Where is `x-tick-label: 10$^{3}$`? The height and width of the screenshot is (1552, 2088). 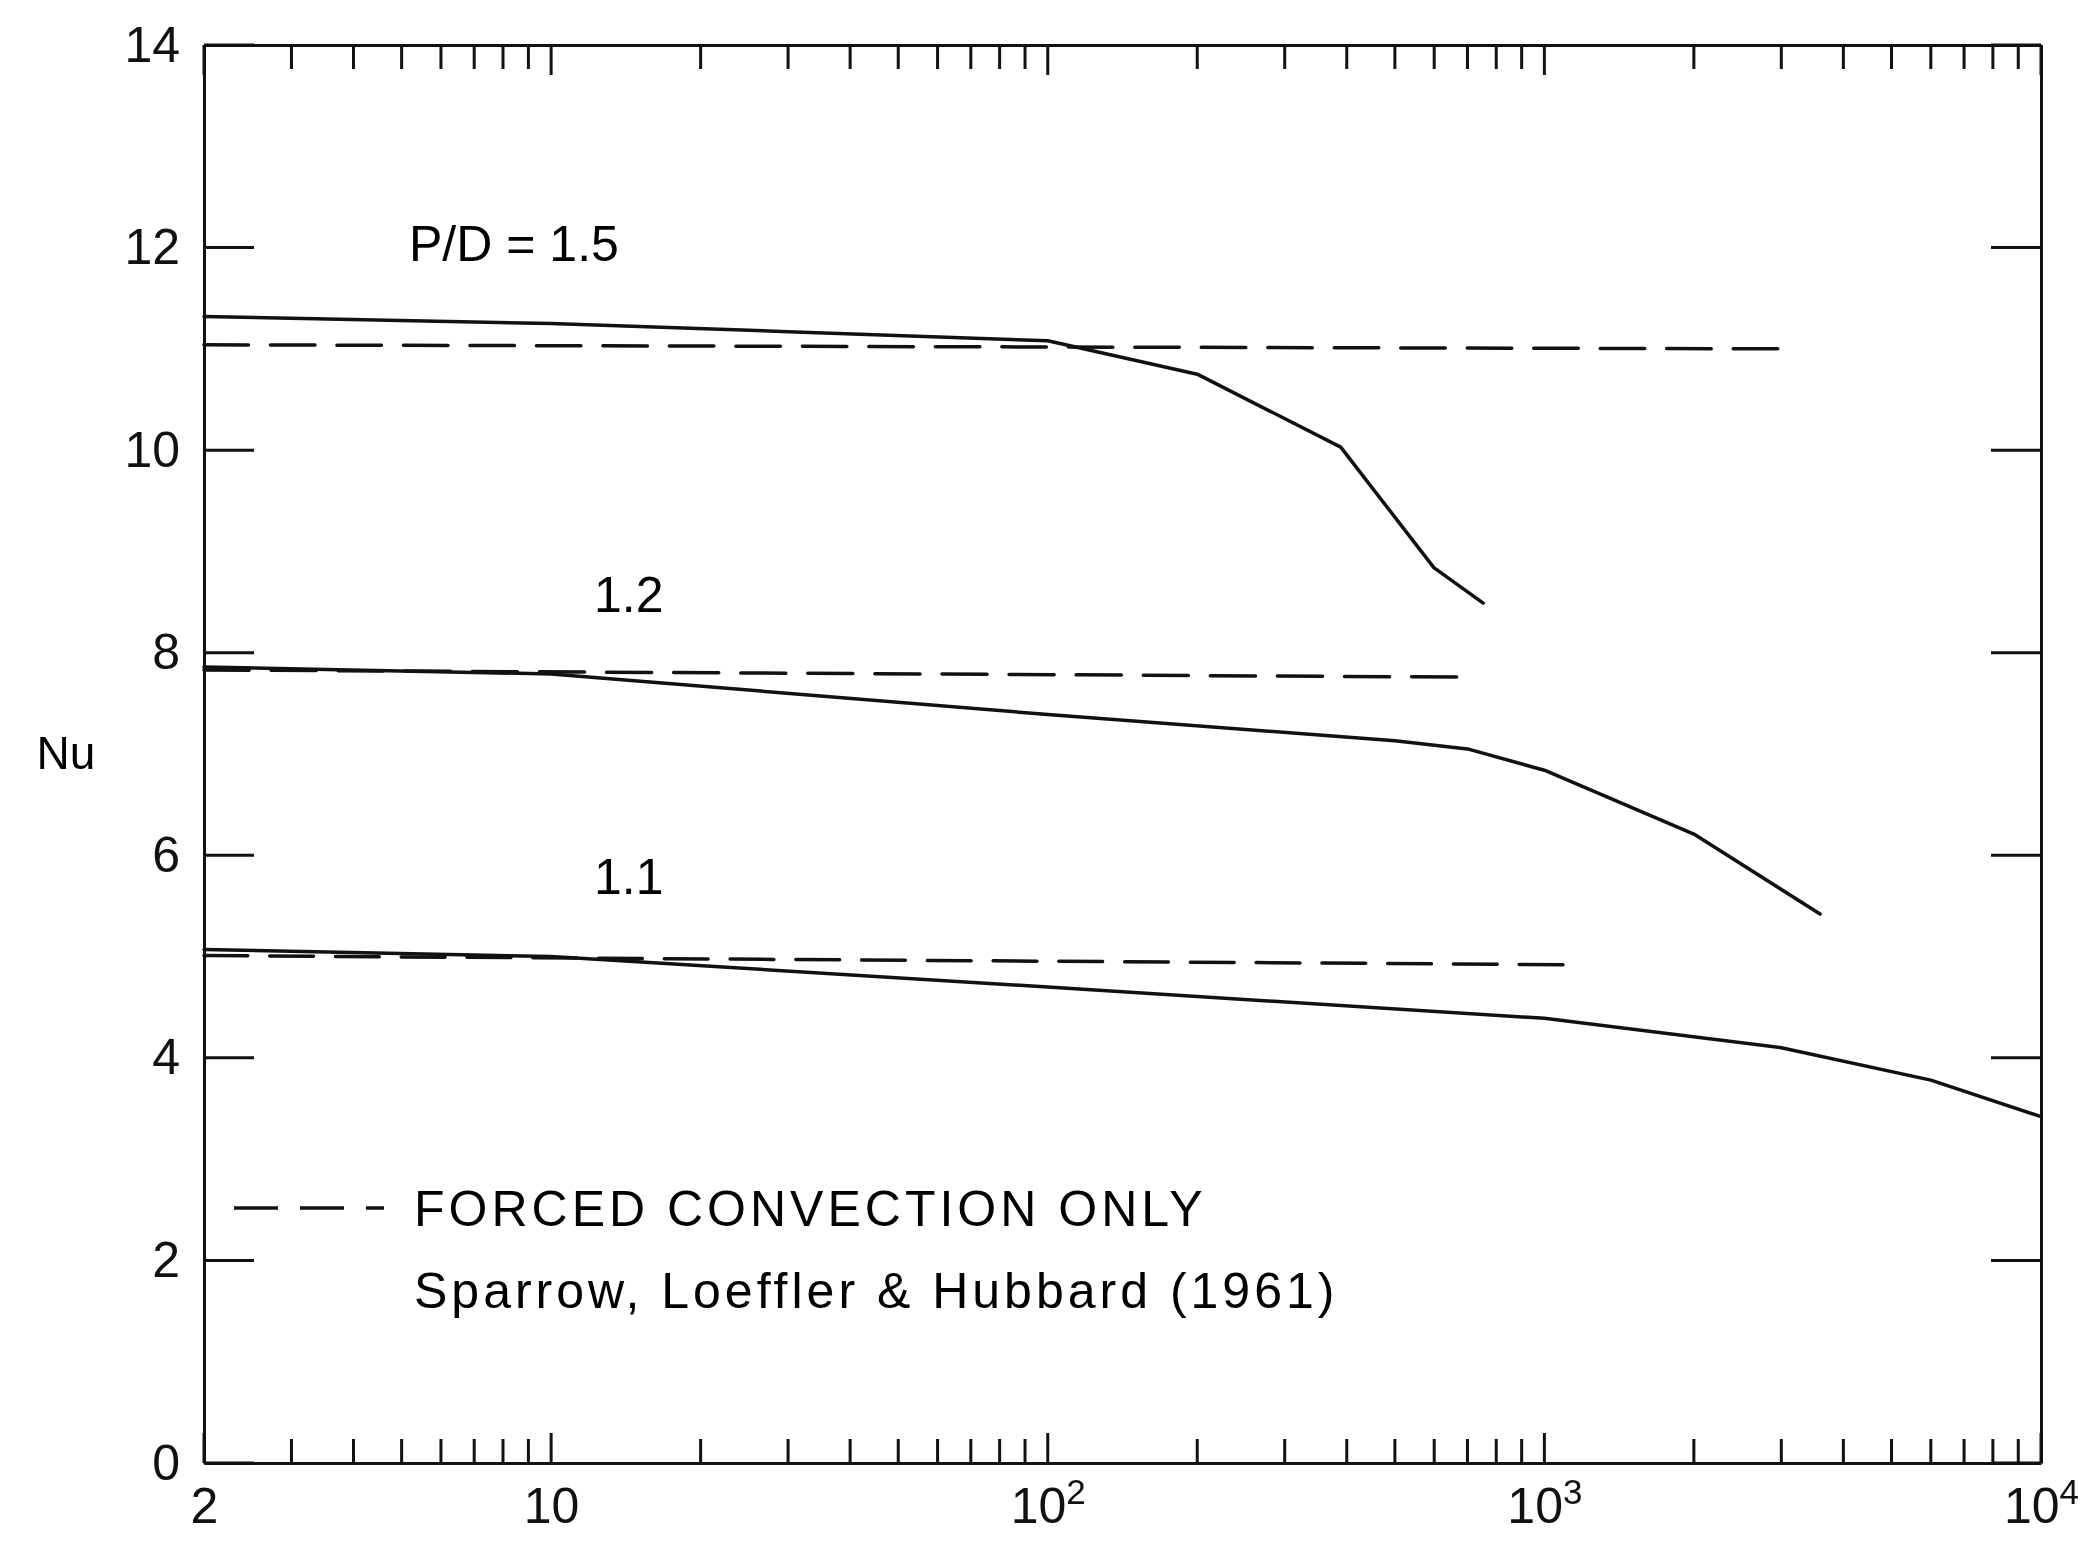
x-tick-label: 10$^{3}$ is located at coordinates (1545, 1502).